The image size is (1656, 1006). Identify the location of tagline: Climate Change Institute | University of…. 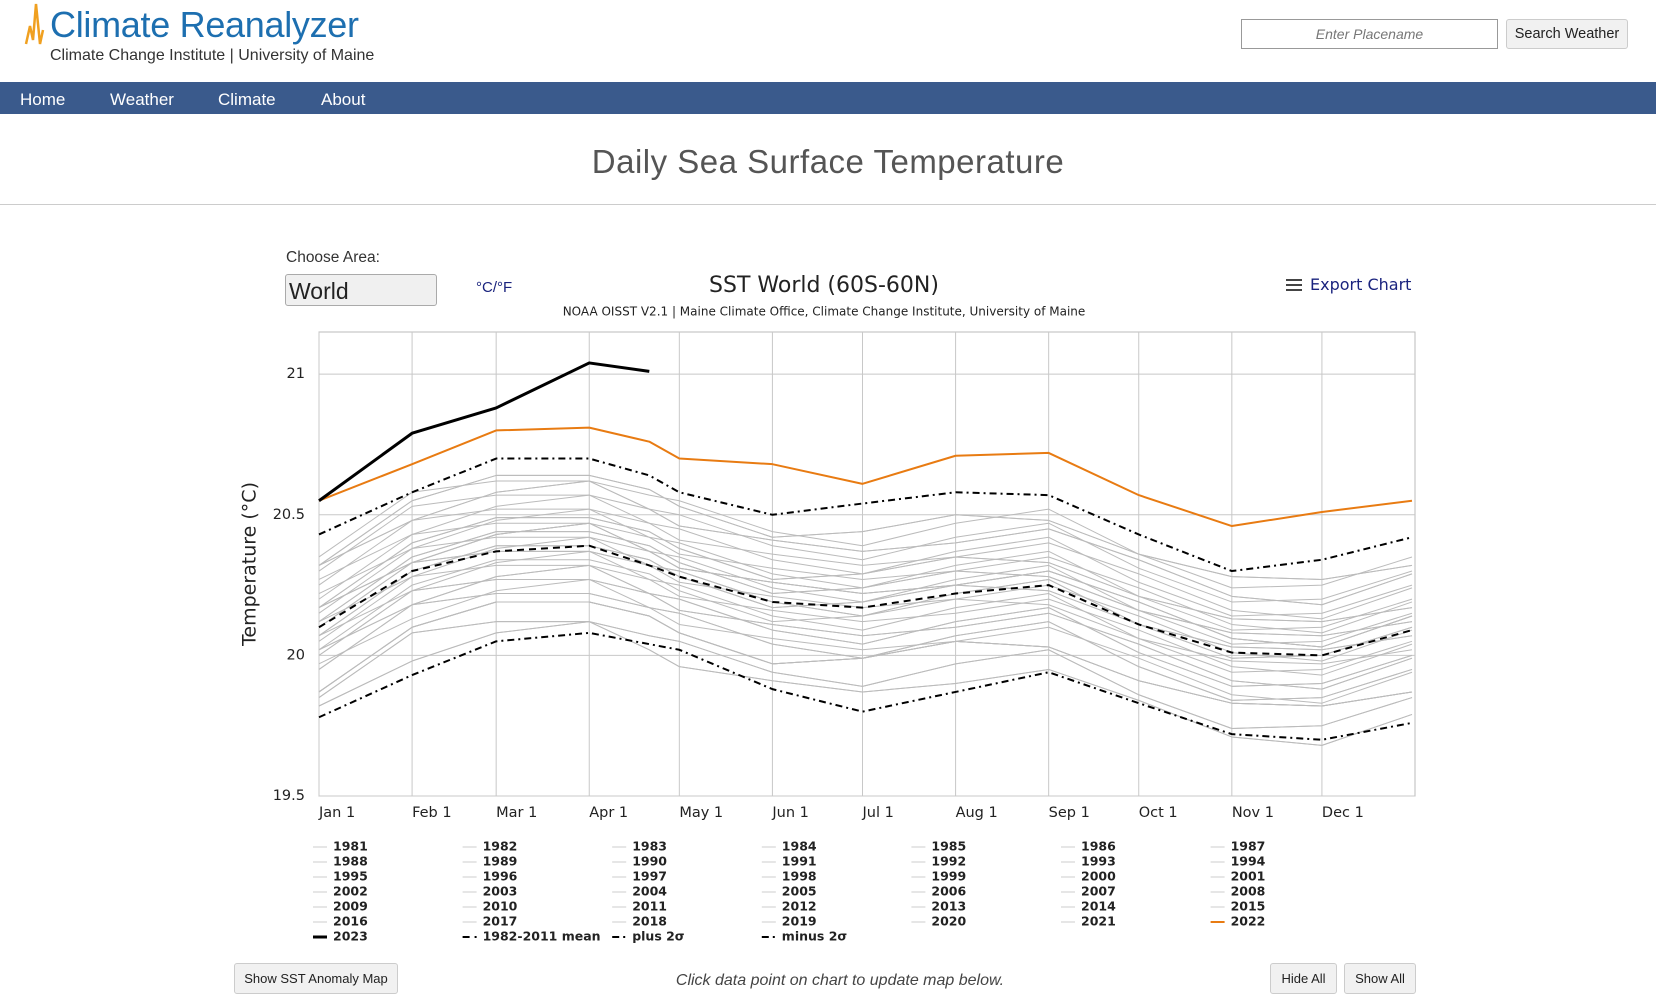
(212, 55).